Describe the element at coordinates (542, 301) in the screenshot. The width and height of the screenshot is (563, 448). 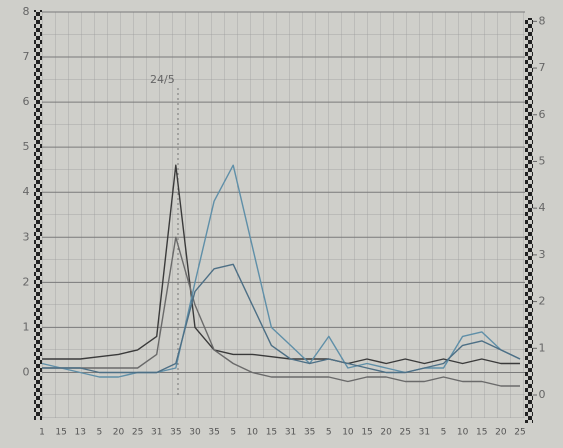
I see `y2-tick-label: 2` at that location.